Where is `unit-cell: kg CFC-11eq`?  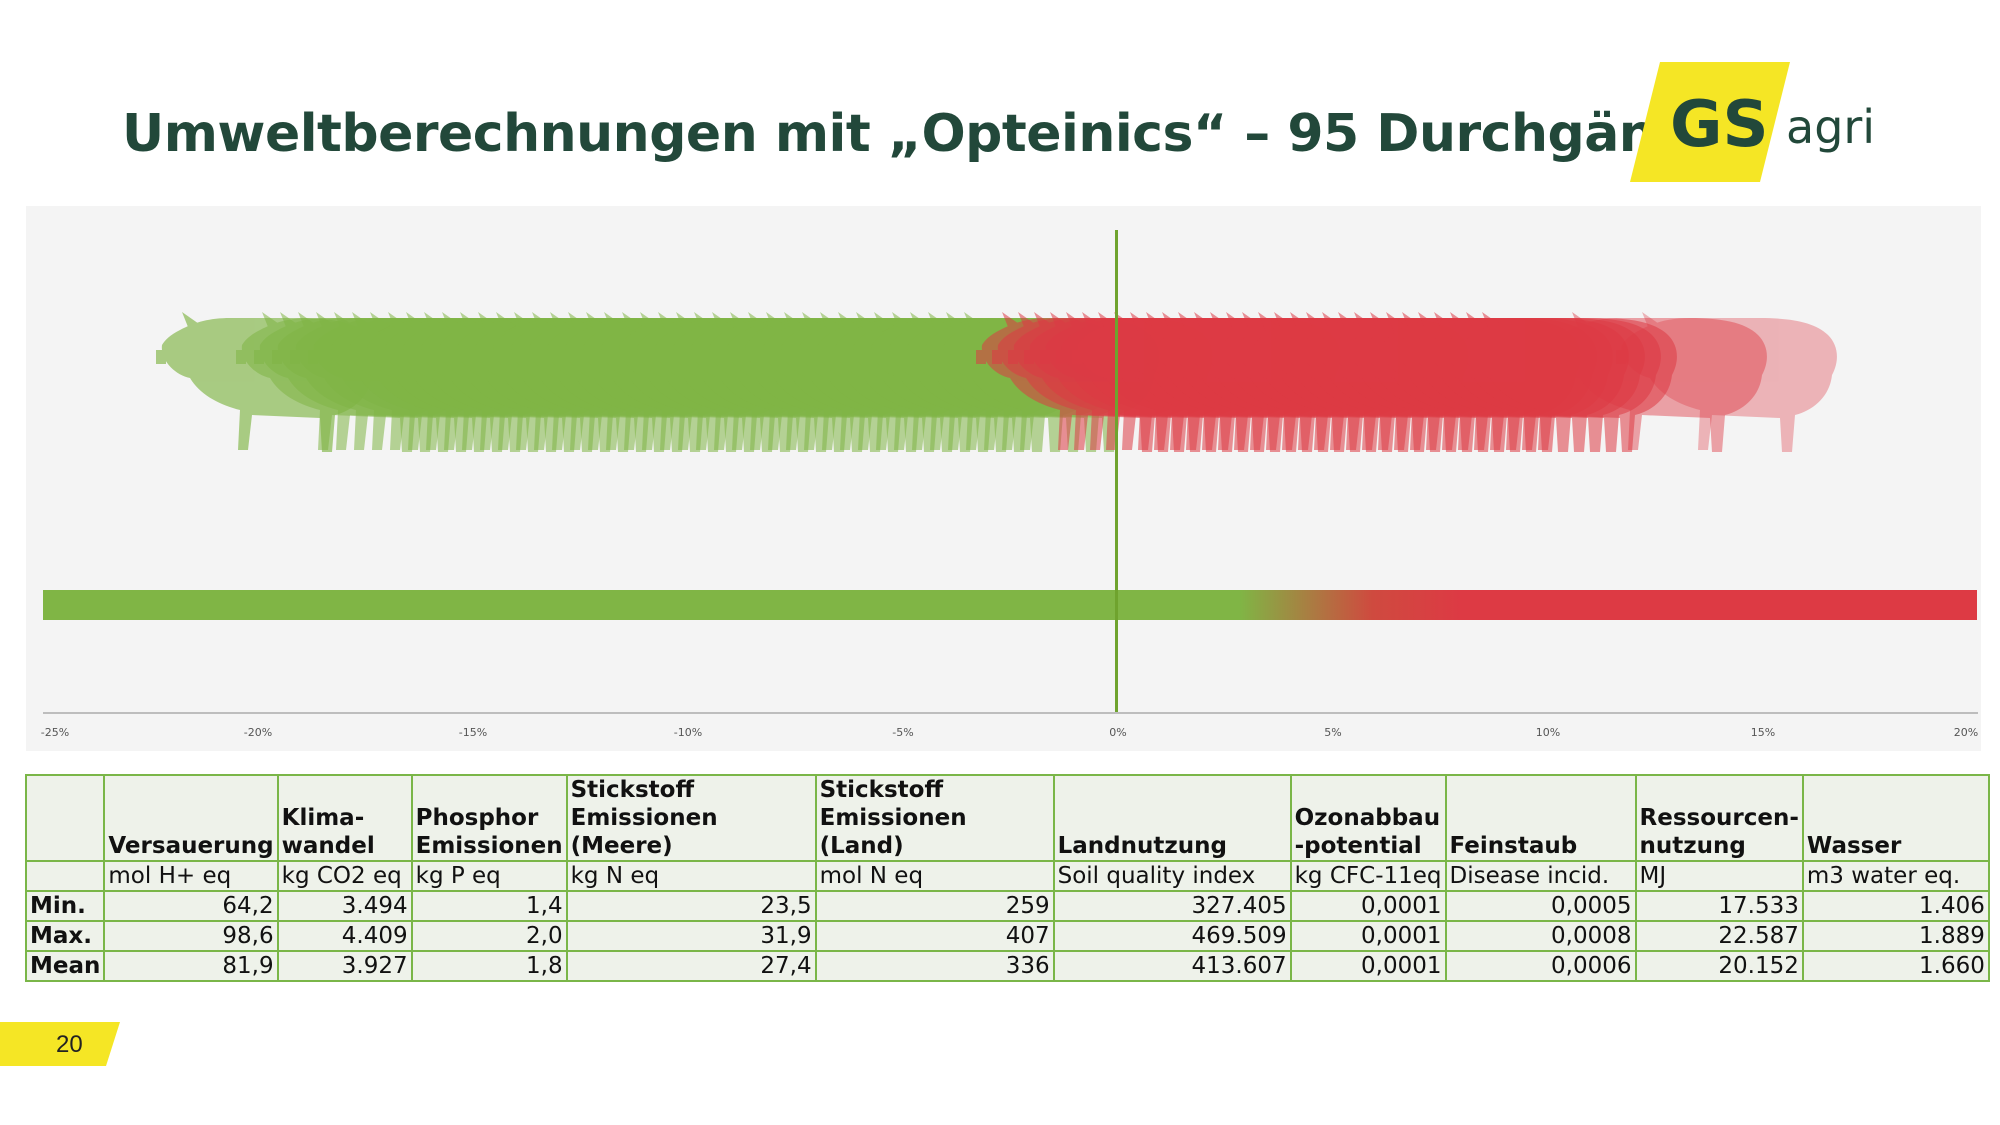
unit-cell: kg CFC-11eq is located at coordinates (1368, 876).